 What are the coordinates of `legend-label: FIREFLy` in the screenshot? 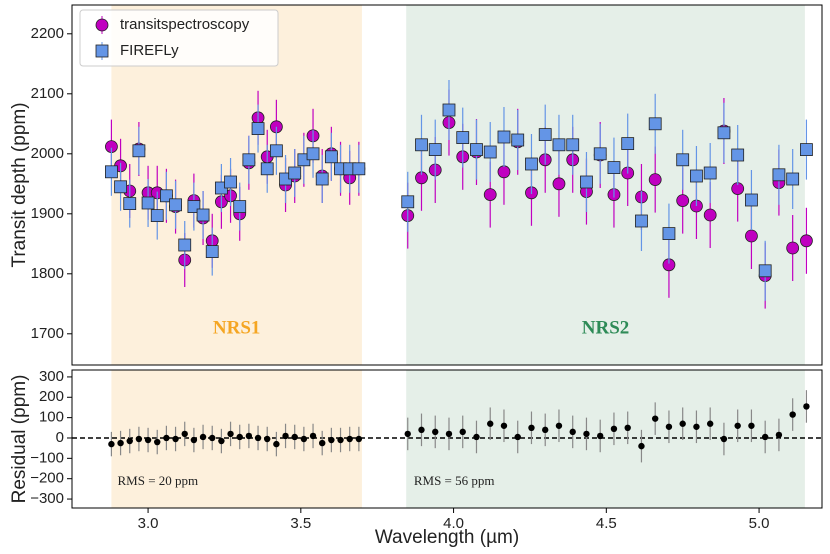 It's located at (149, 50).